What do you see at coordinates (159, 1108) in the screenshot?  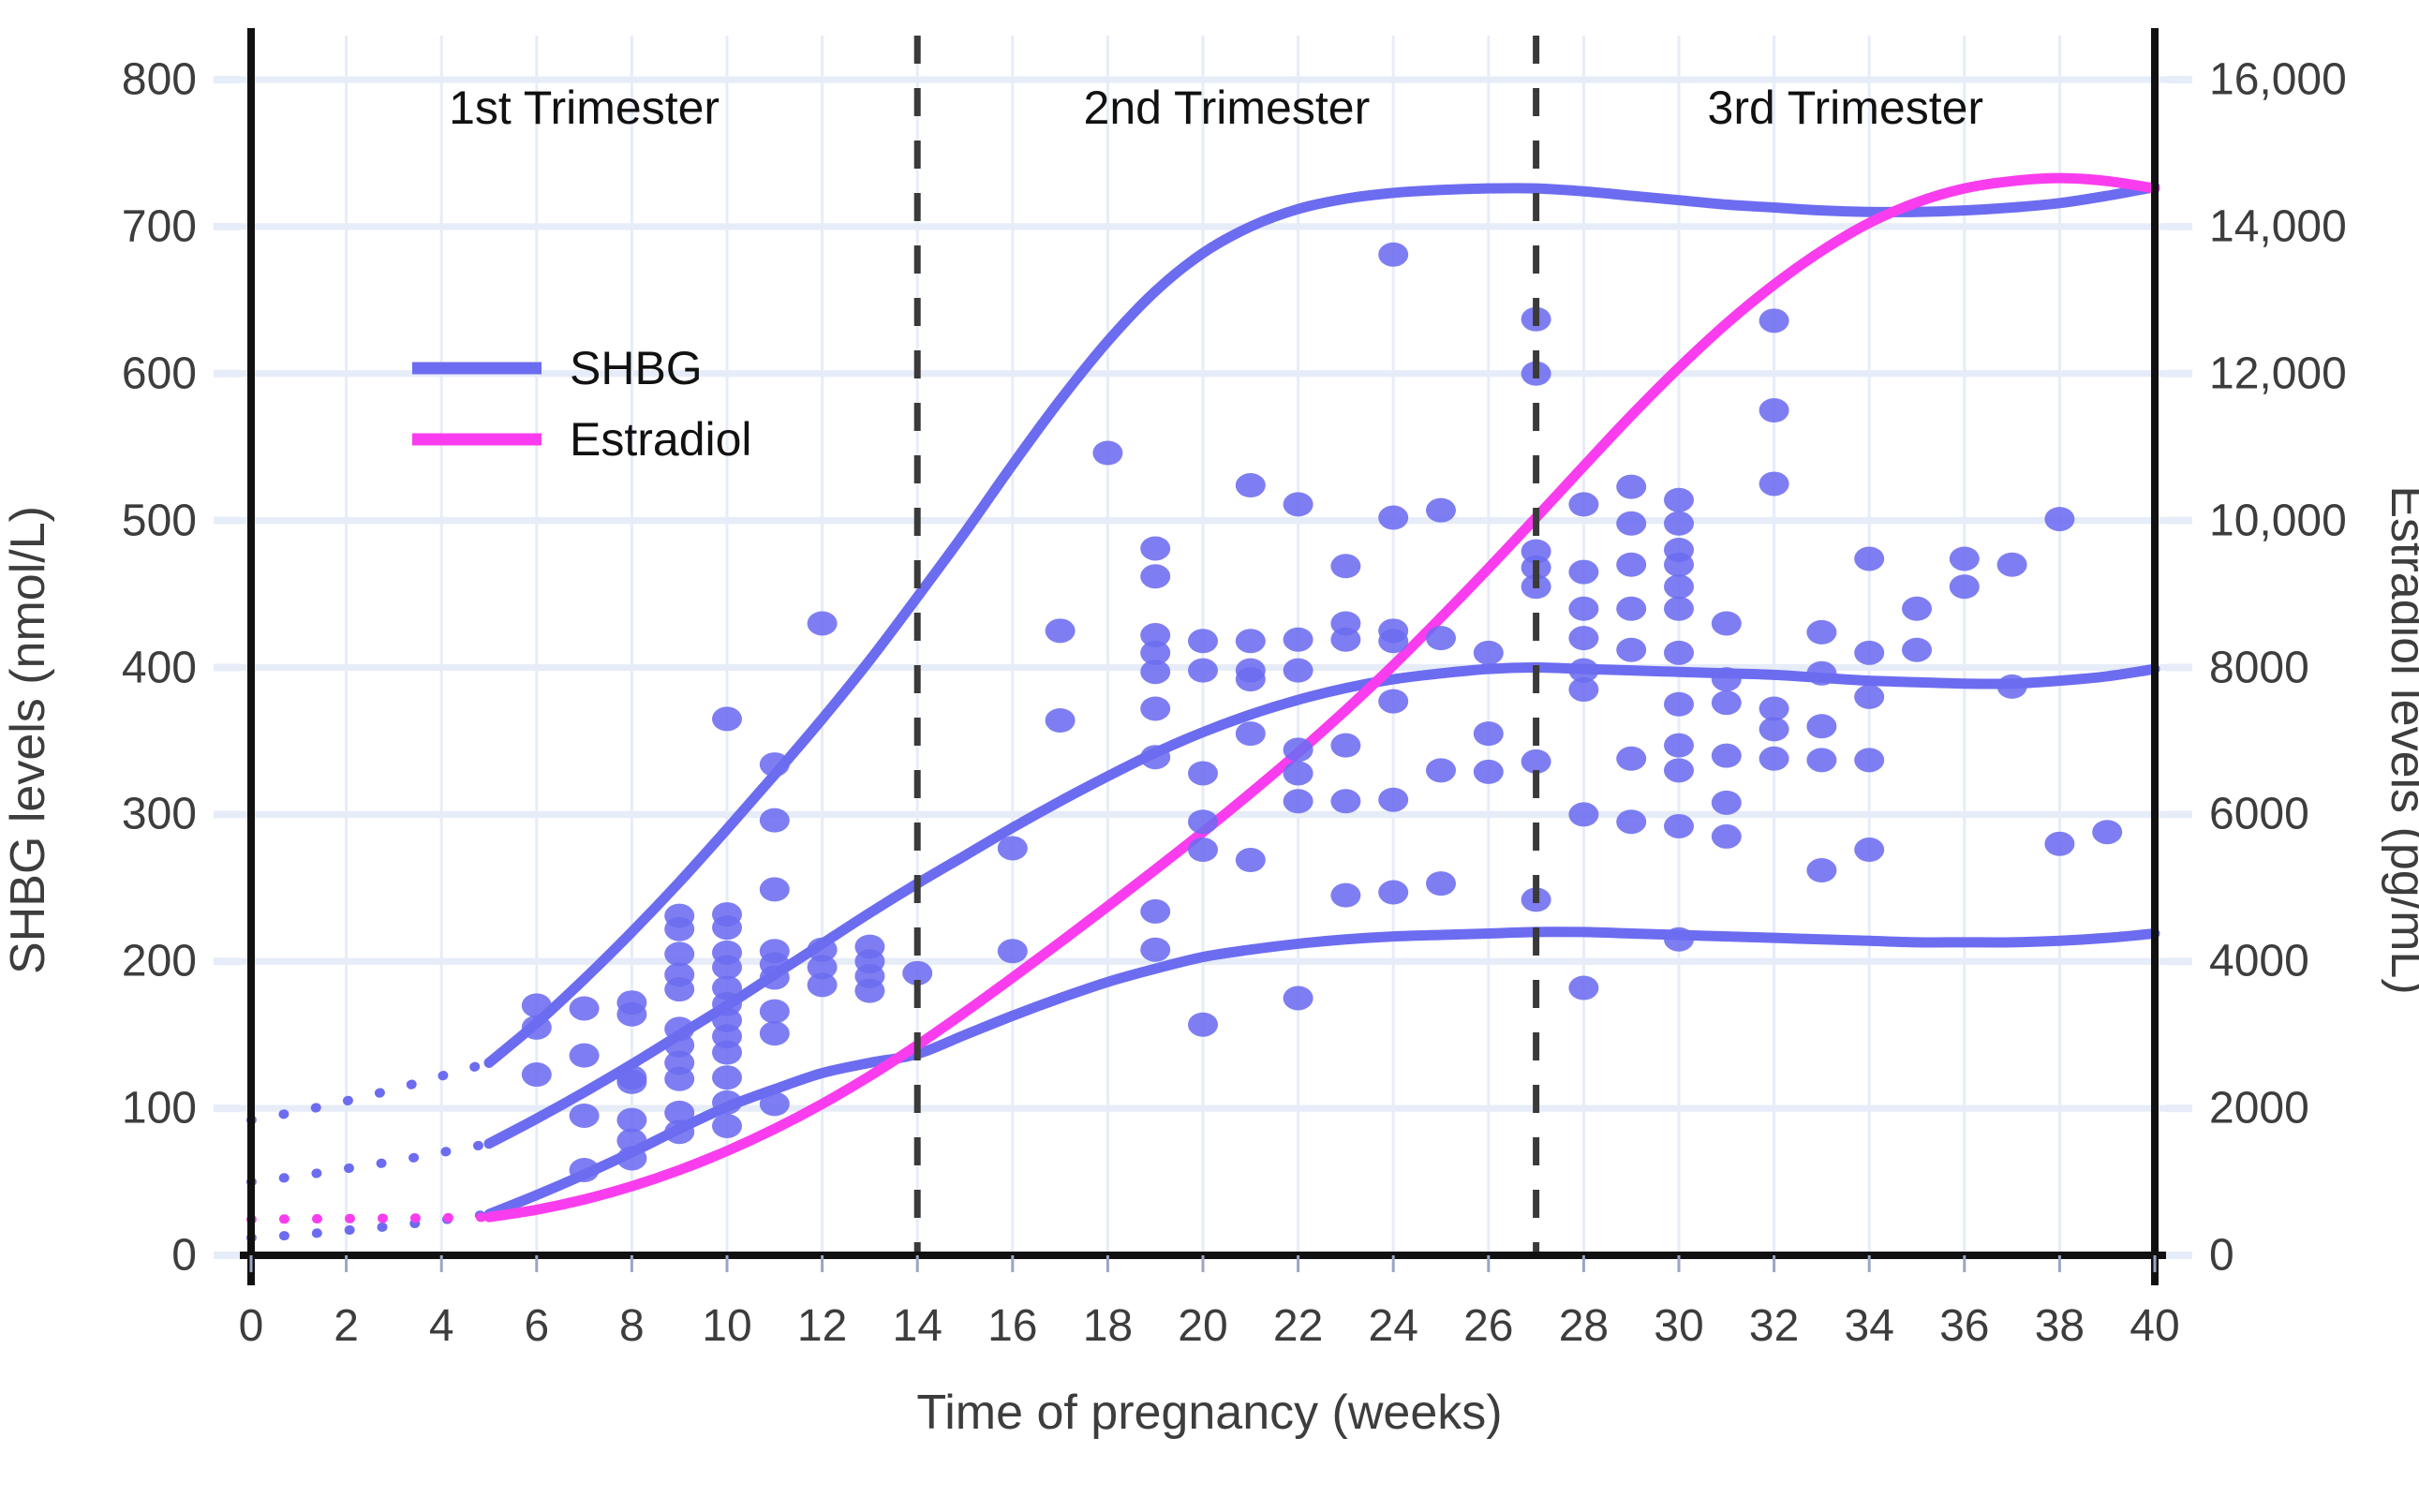 I see `y-axis-left-tick-label: 100` at bounding box center [159, 1108].